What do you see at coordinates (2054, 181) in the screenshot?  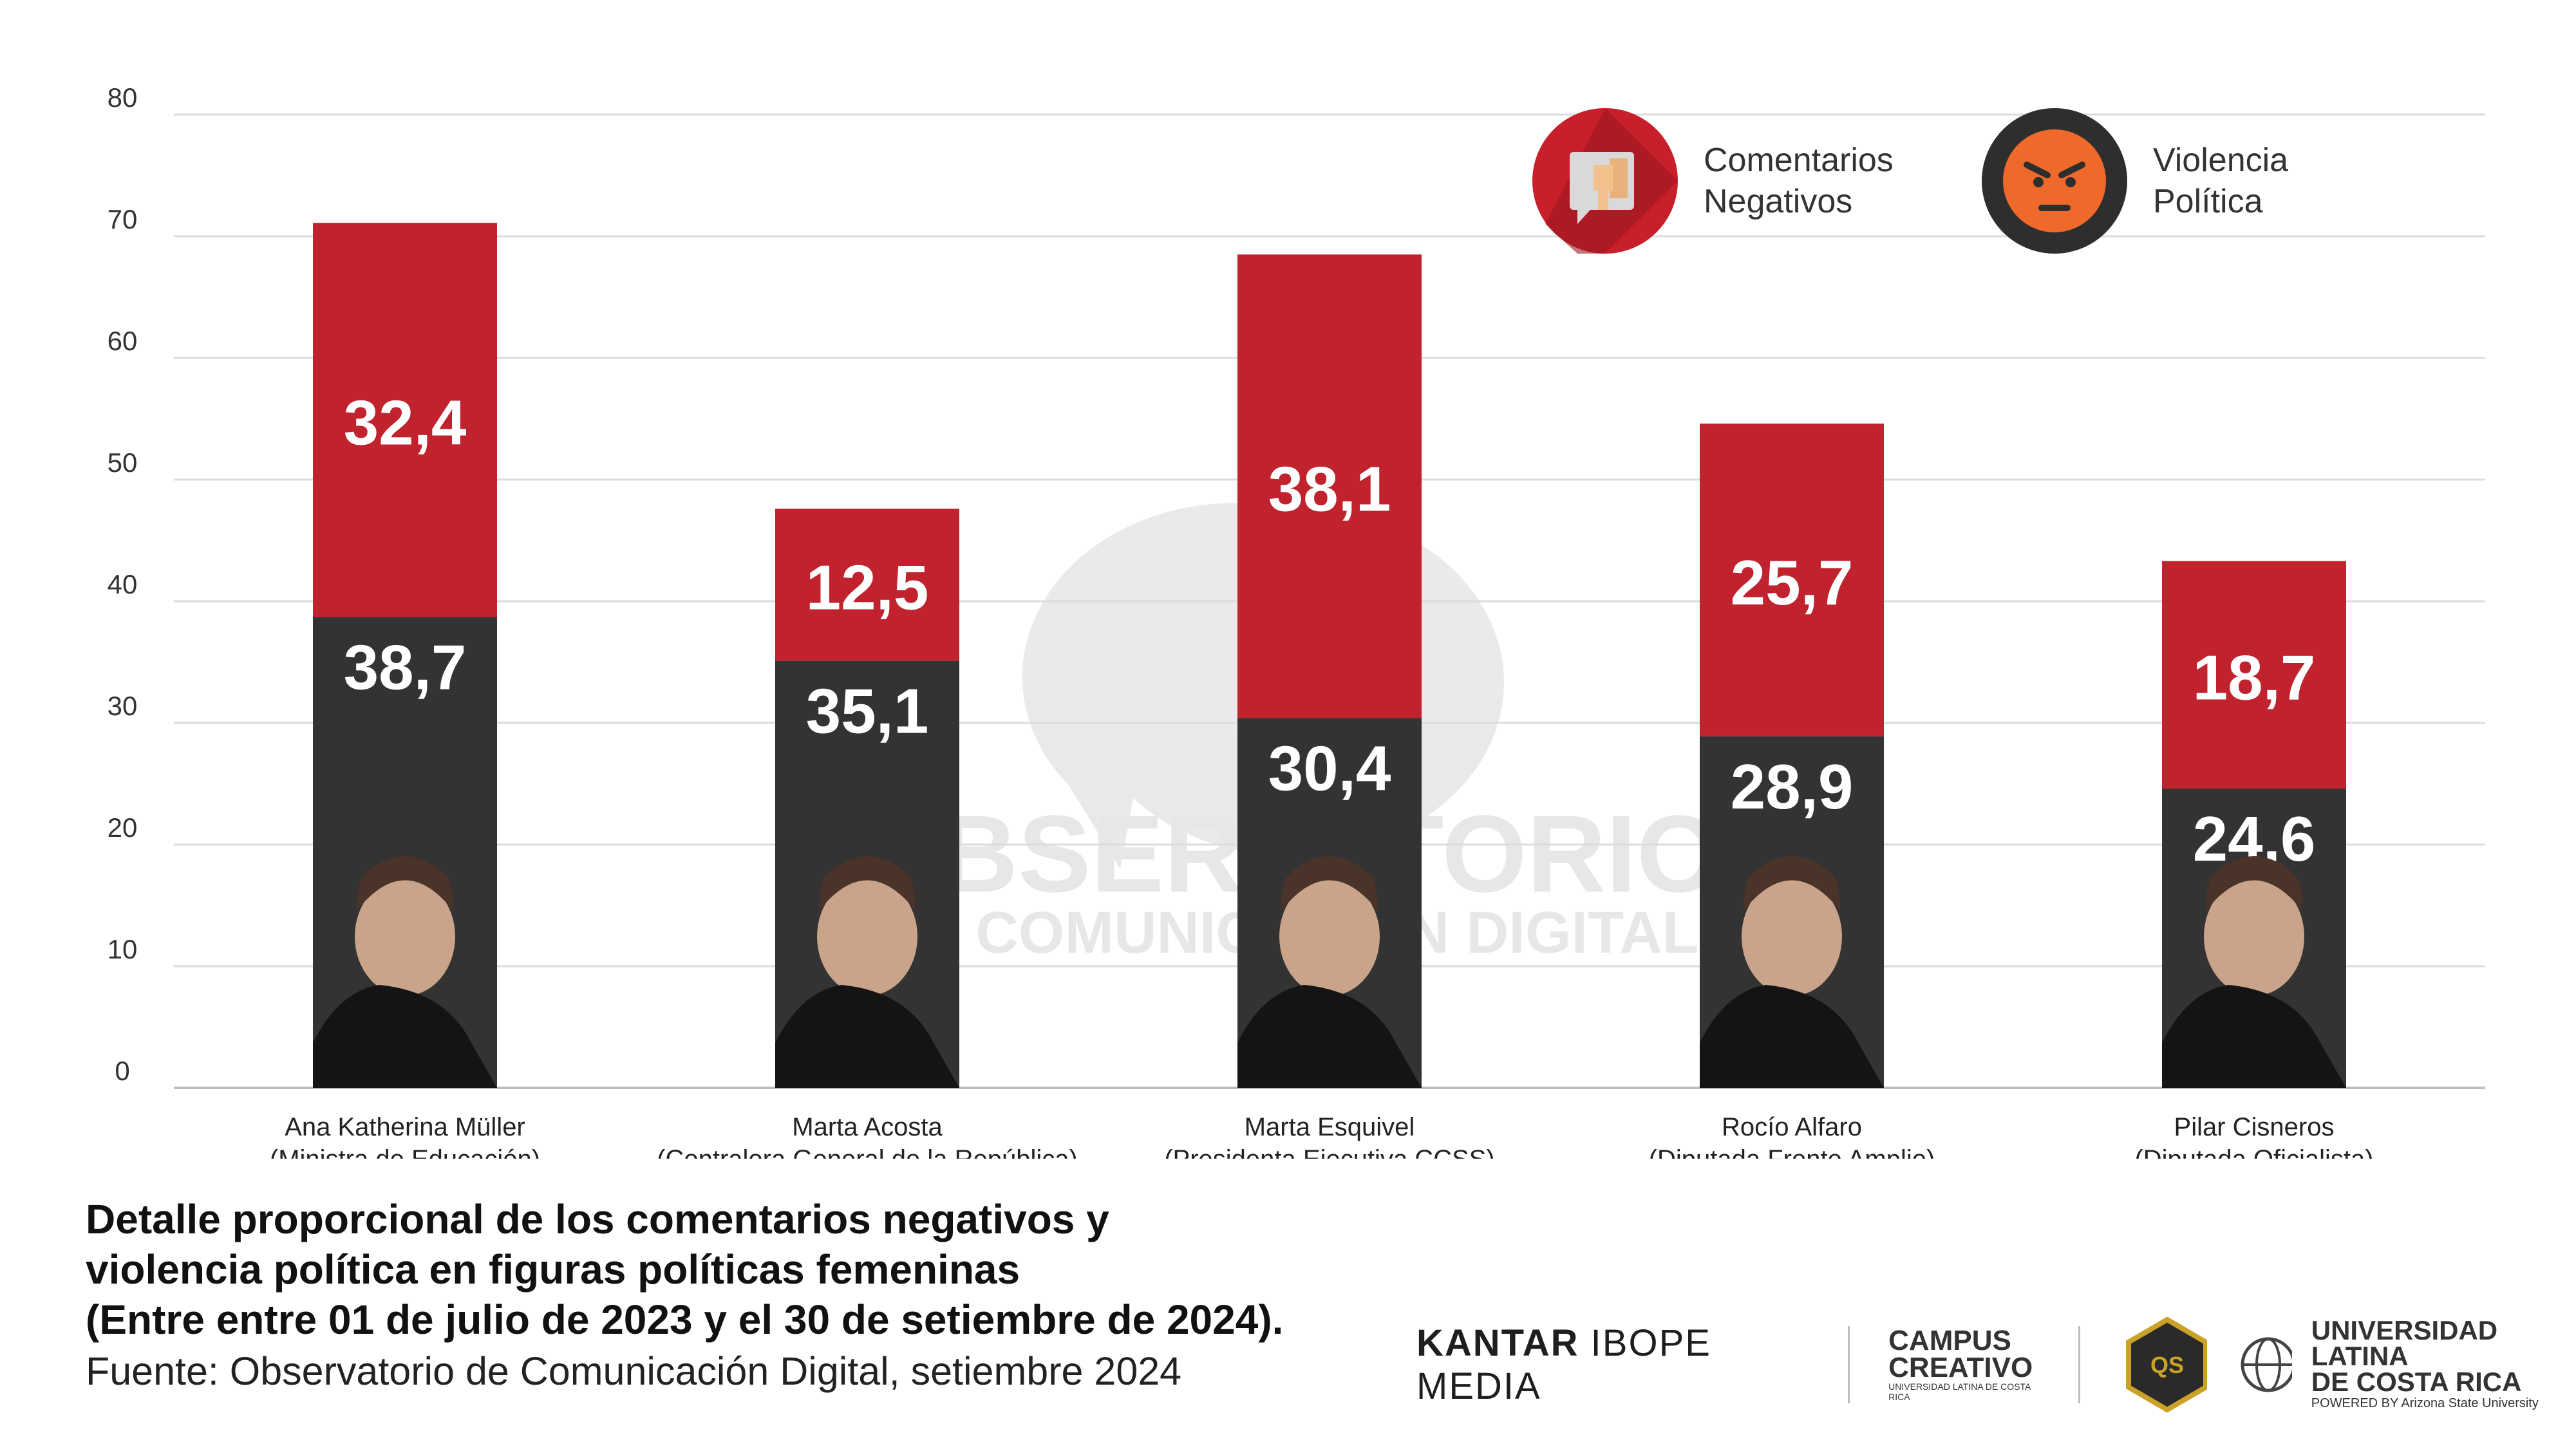 I see `angry-face-icon` at bounding box center [2054, 181].